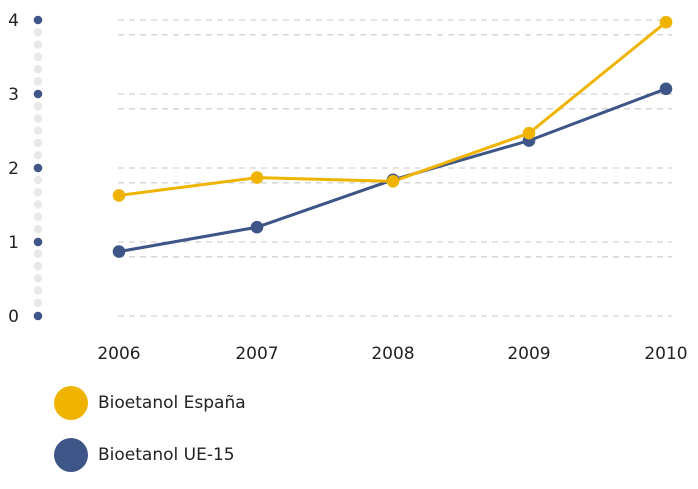 The height and width of the screenshot is (489, 698). Describe the element at coordinates (119, 251) in the screenshot. I see `data-point-s1-2006` at that location.